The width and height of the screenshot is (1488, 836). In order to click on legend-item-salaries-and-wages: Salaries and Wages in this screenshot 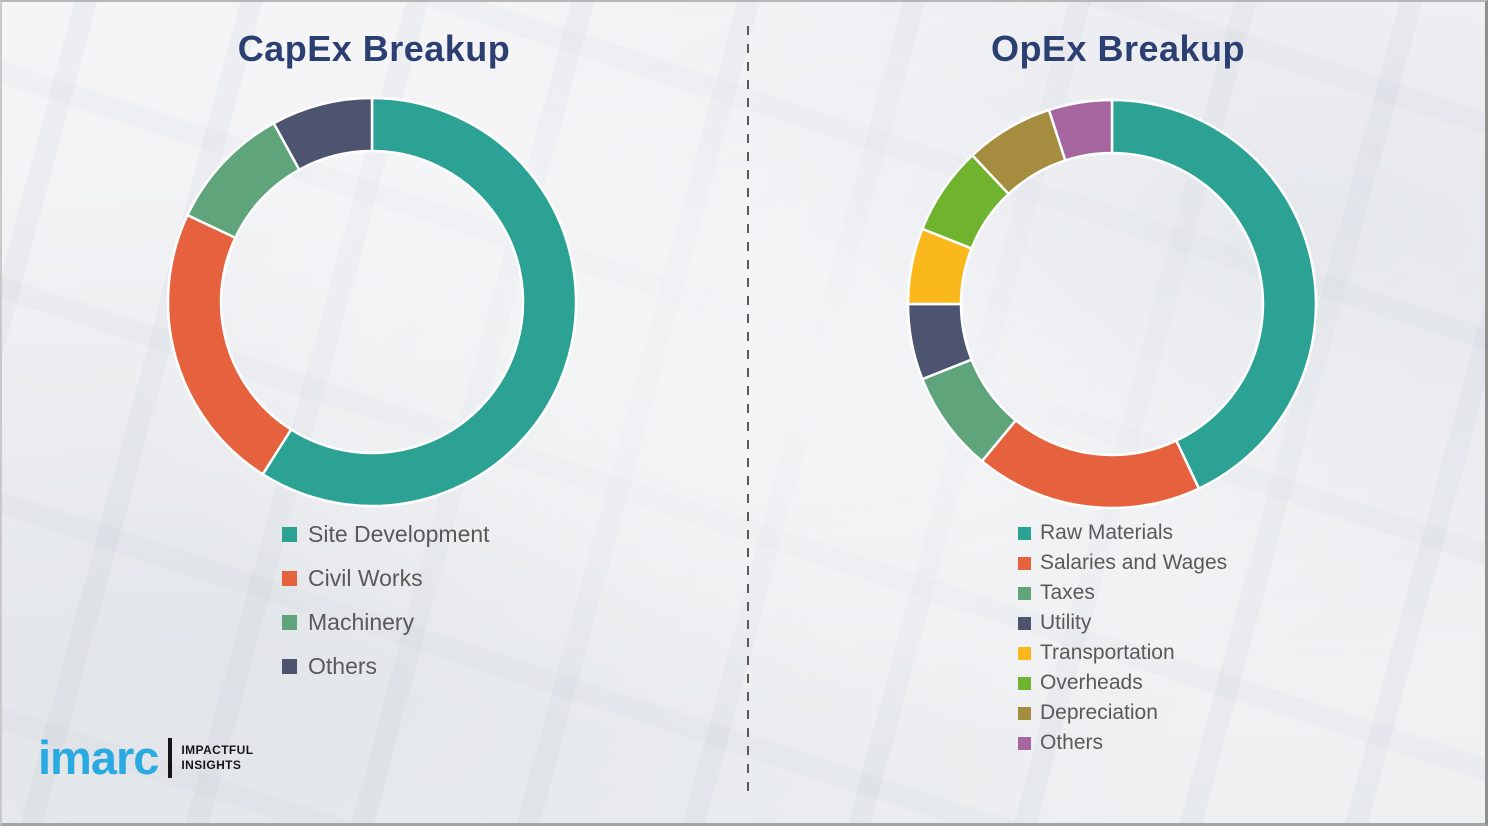, I will do `click(1122, 563)`.